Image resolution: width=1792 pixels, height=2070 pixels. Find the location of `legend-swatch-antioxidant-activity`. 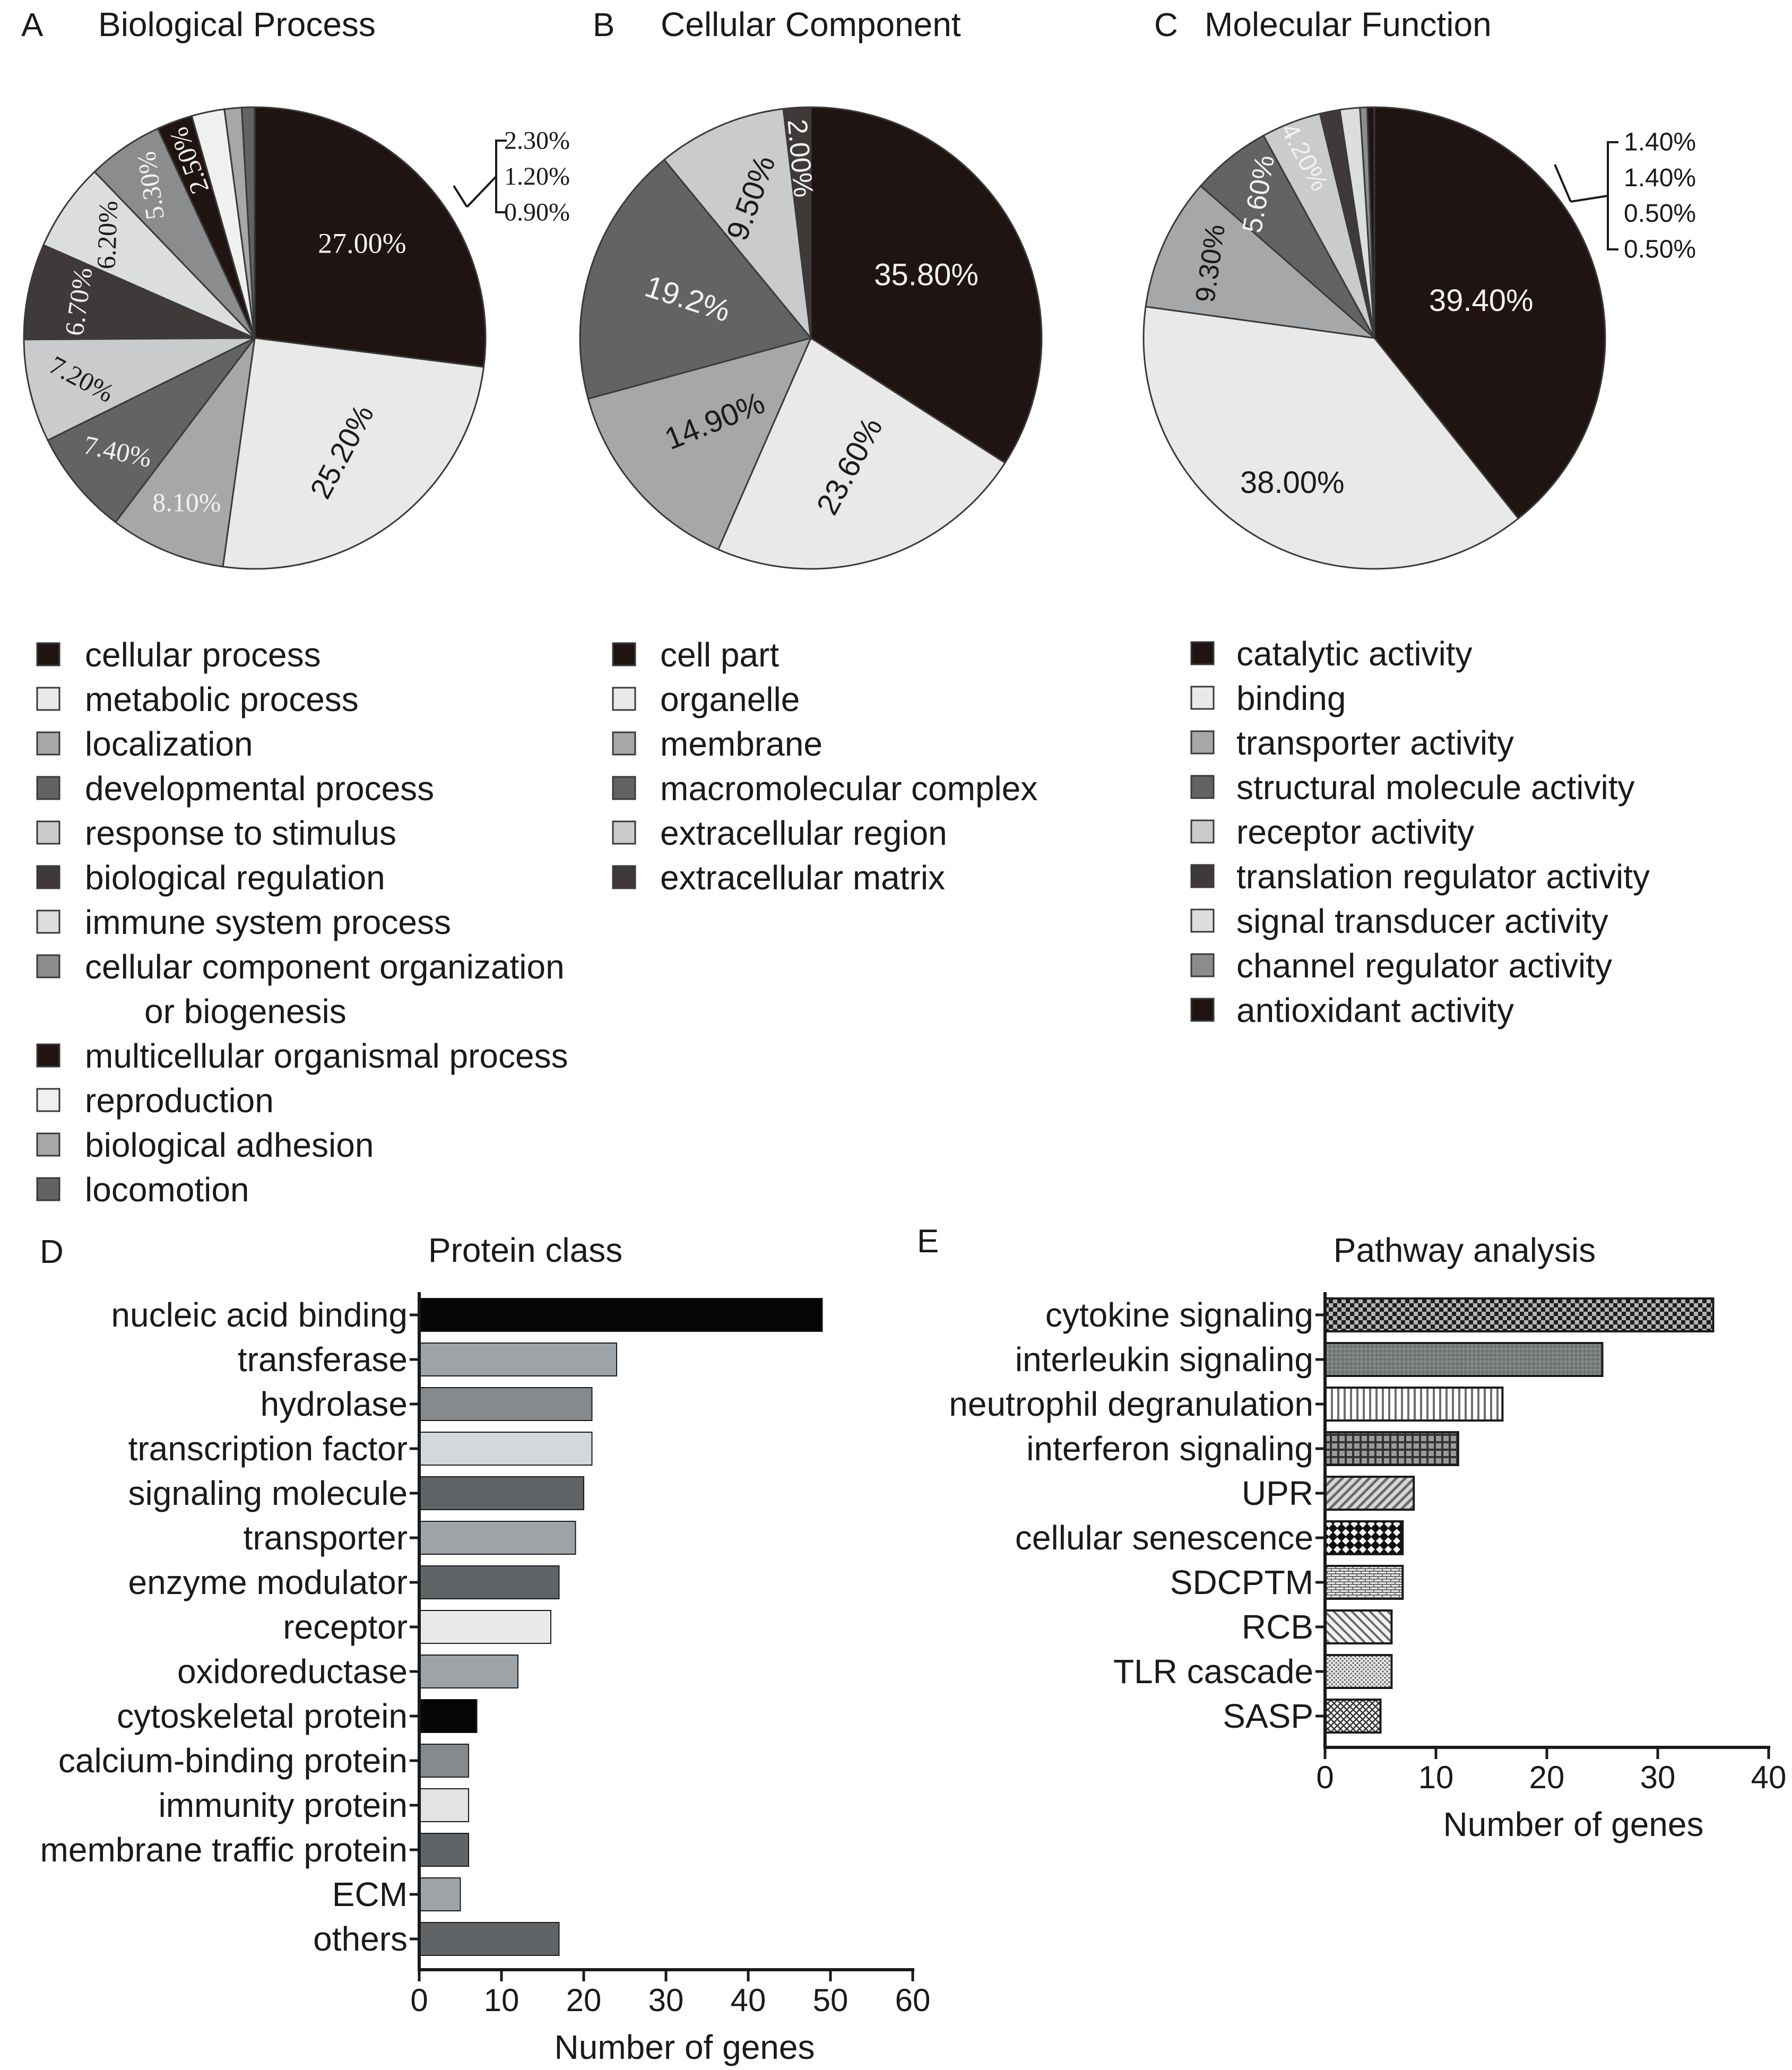

legend-swatch-antioxidant-activity is located at coordinates (1202, 1010).